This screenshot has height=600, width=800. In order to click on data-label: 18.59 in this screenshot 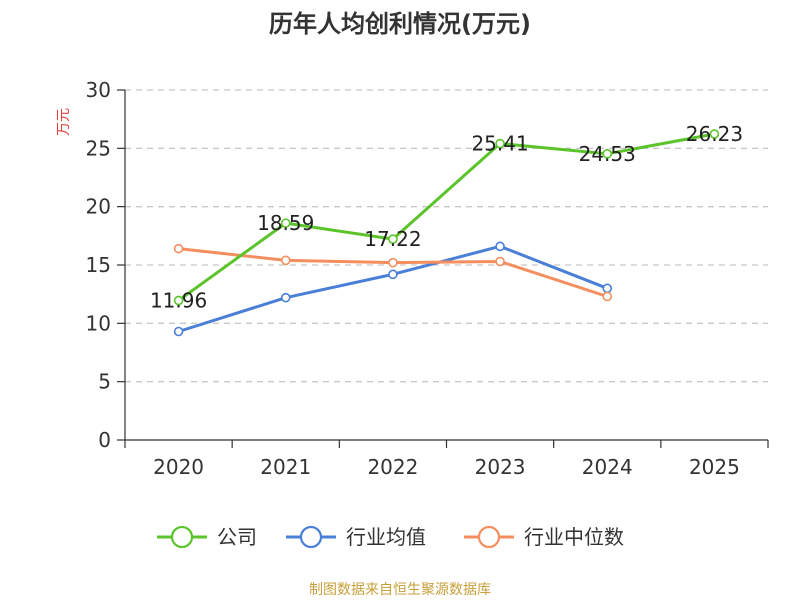, I will do `click(285, 223)`.